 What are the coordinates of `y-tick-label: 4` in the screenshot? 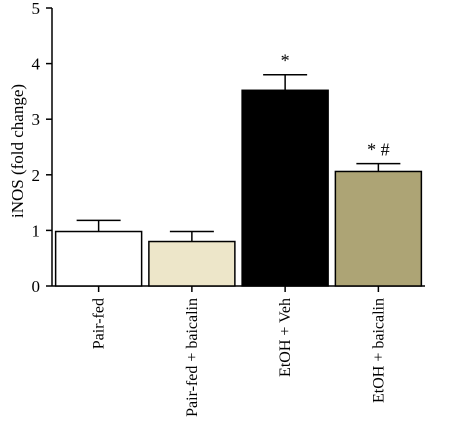 It's located at (36, 64).